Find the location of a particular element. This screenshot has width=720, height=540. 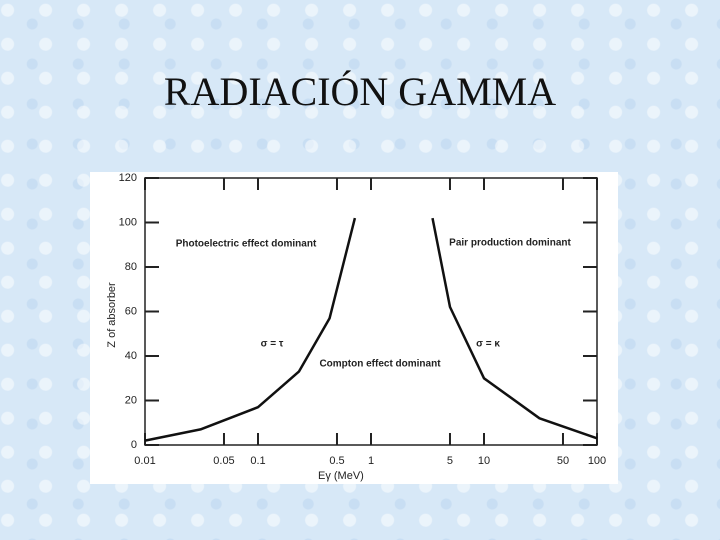

x-tick-label: 1 is located at coordinates (371, 461).